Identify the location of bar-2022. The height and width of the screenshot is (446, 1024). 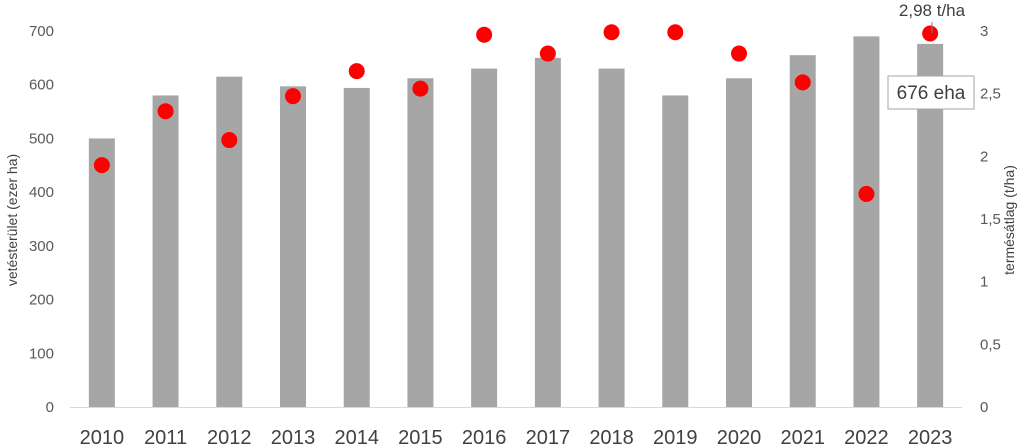
(866, 221).